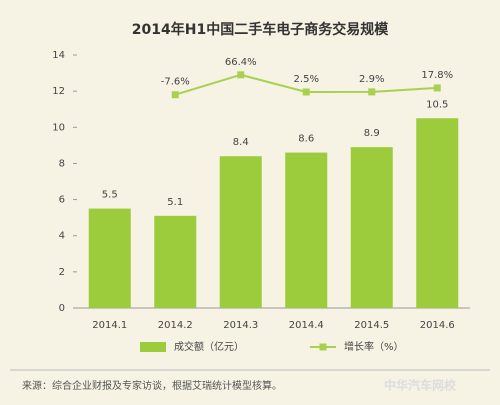 The image size is (500, 405). I want to click on x-tick-label: 2014.2, so click(175, 325).